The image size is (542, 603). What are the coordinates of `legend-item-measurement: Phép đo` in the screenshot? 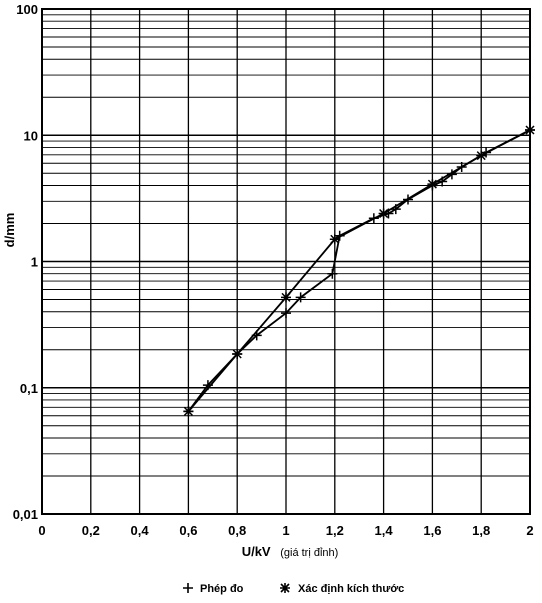 It's located at (213, 589).